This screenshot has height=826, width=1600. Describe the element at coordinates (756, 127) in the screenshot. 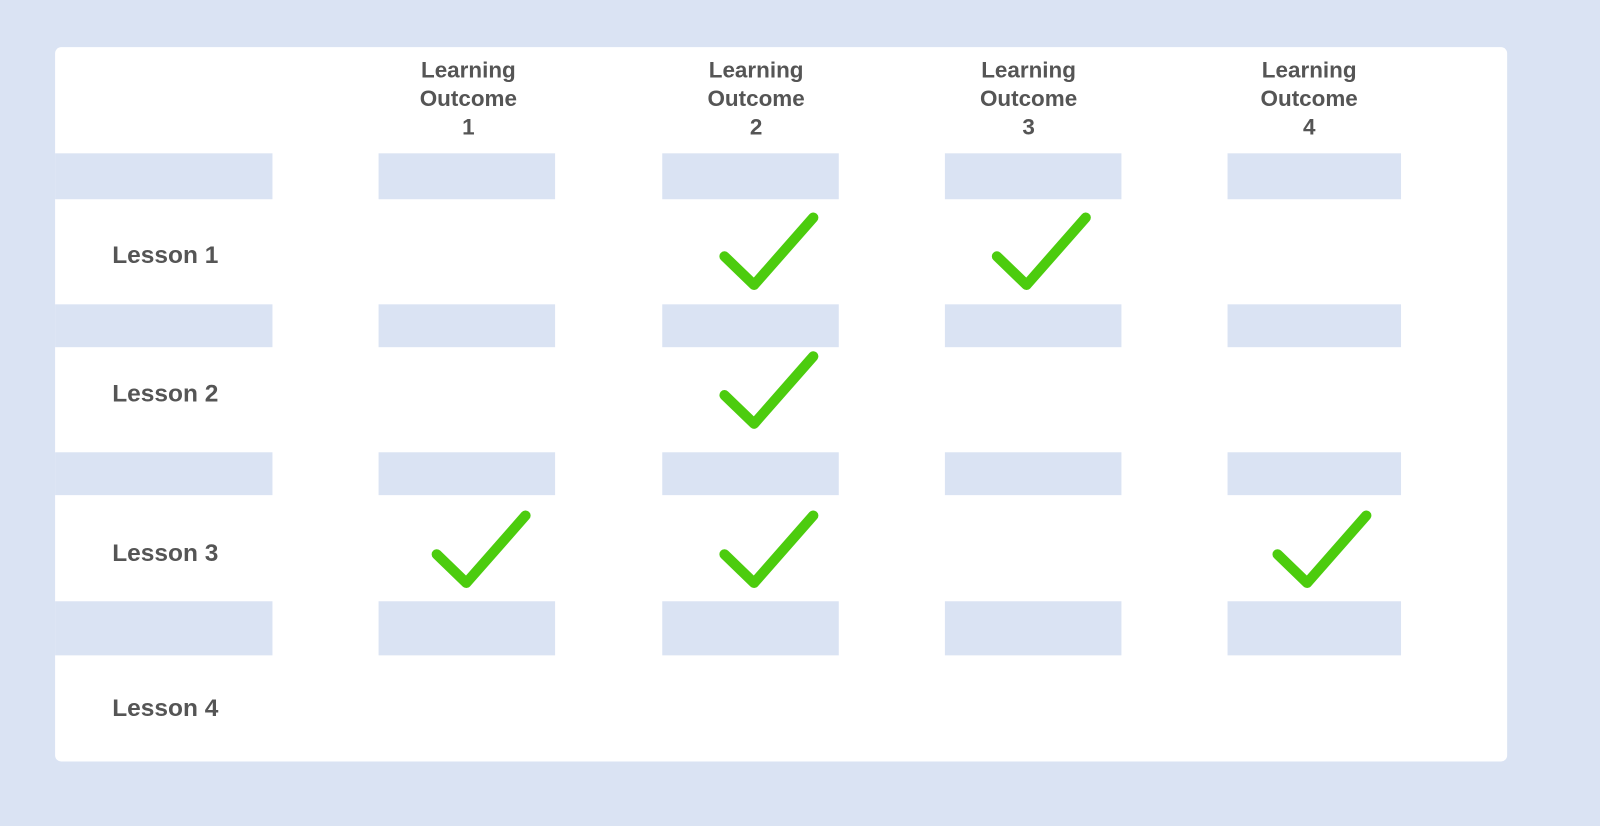

I see `column-header: 2` at that location.